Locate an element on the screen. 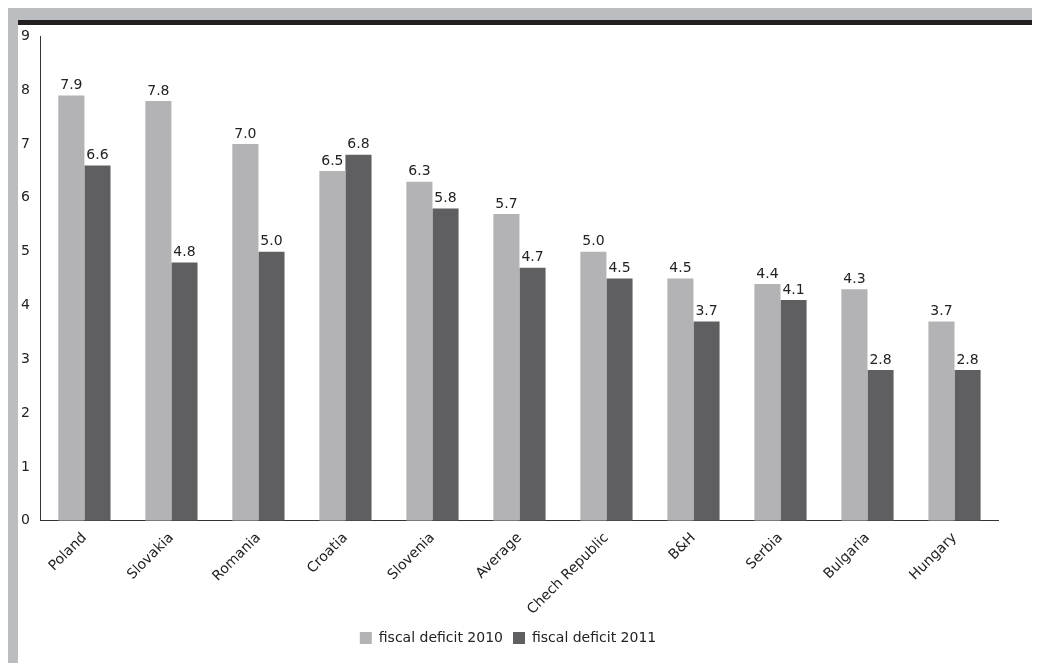 Image resolution: width=1040 pixels, height=671 pixels. data-label: 5.7 is located at coordinates (506, 202).